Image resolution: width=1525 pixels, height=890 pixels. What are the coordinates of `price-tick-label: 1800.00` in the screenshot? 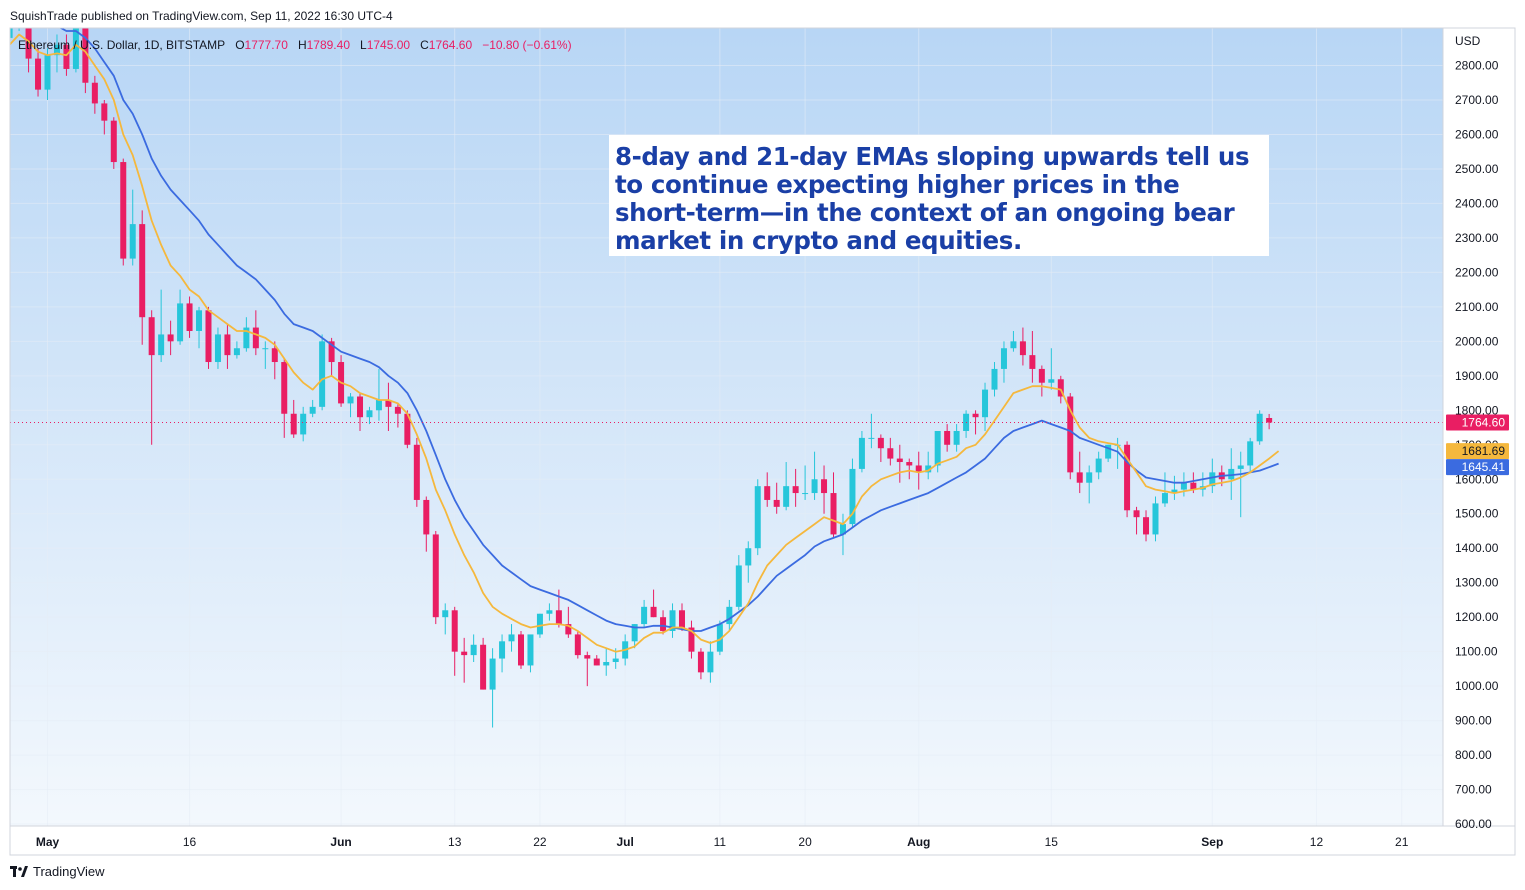 It's located at (1477, 410).